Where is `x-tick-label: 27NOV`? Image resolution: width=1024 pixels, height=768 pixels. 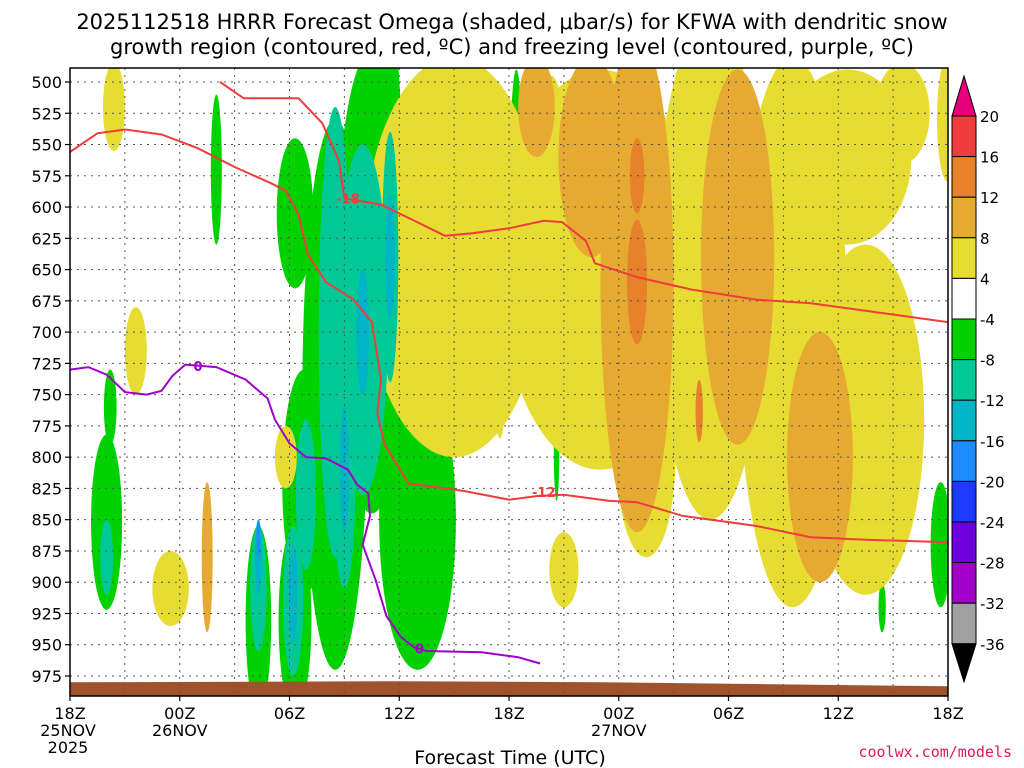
x-tick-label: 27NOV is located at coordinates (619, 730).